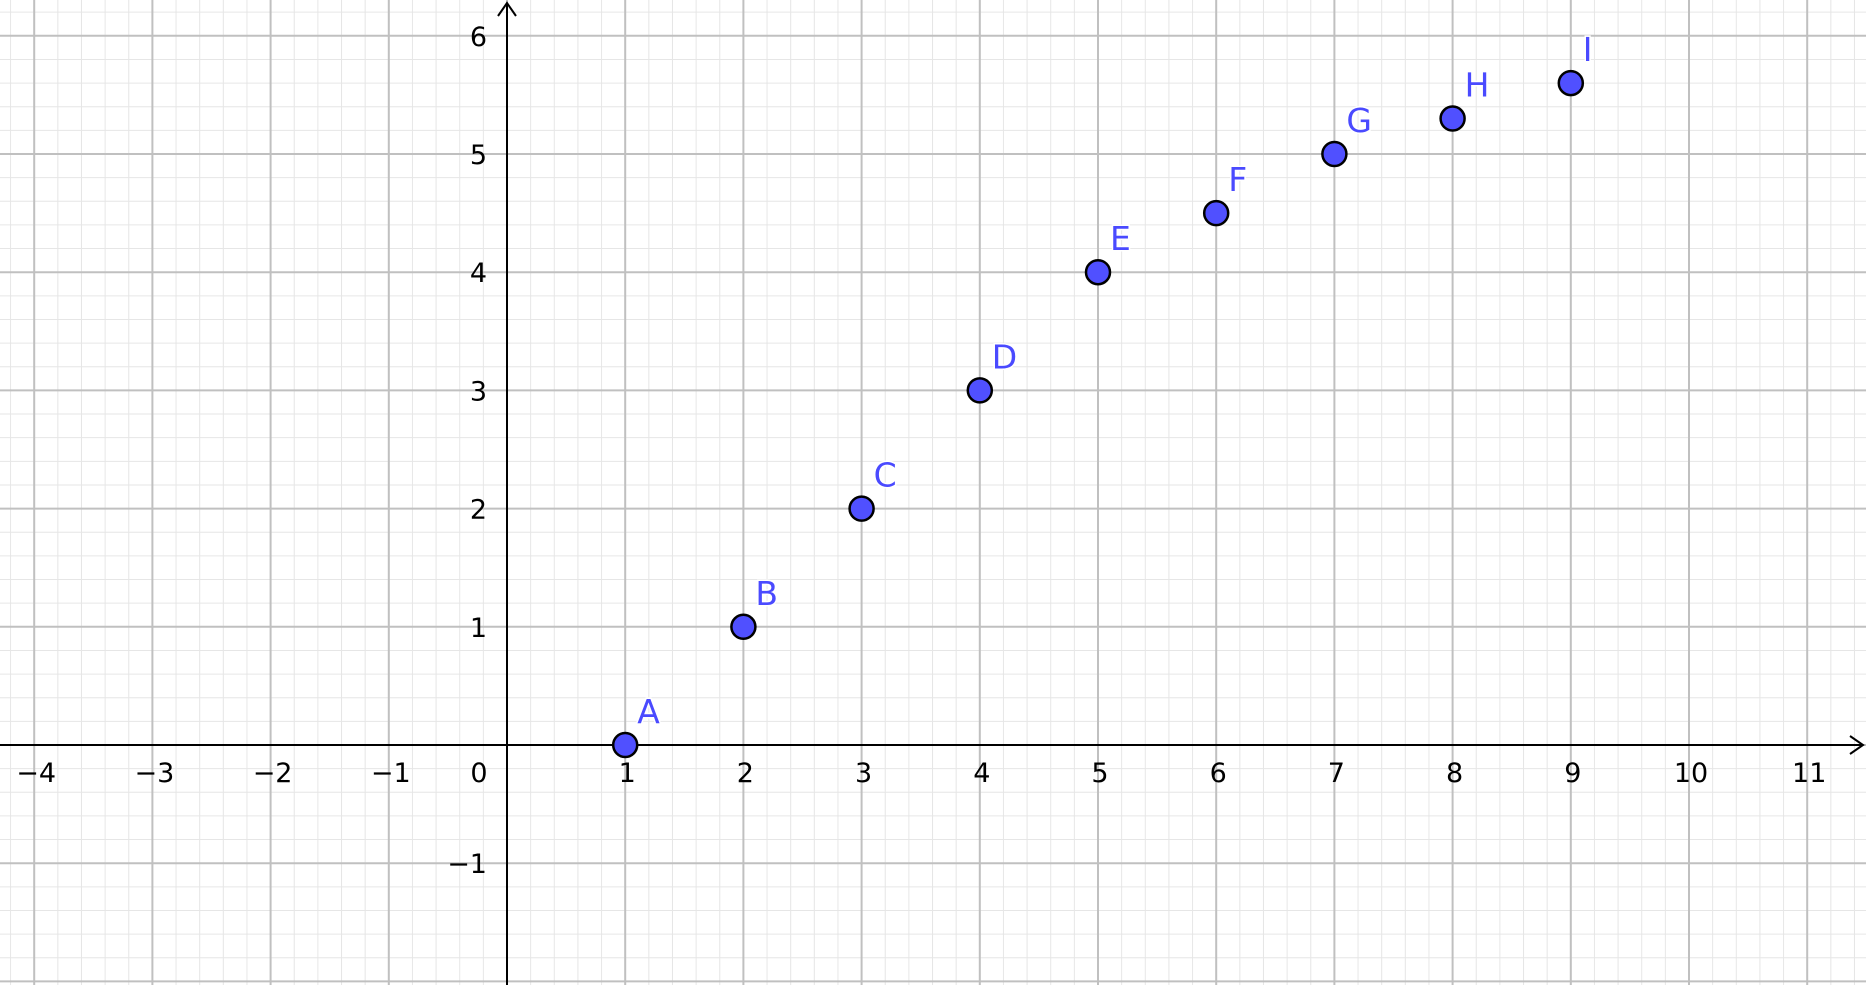 This screenshot has width=1866, height=985. What do you see at coordinates (980, 390) in the screenshot?
I see `point-d` at bounding box center [980, 390].